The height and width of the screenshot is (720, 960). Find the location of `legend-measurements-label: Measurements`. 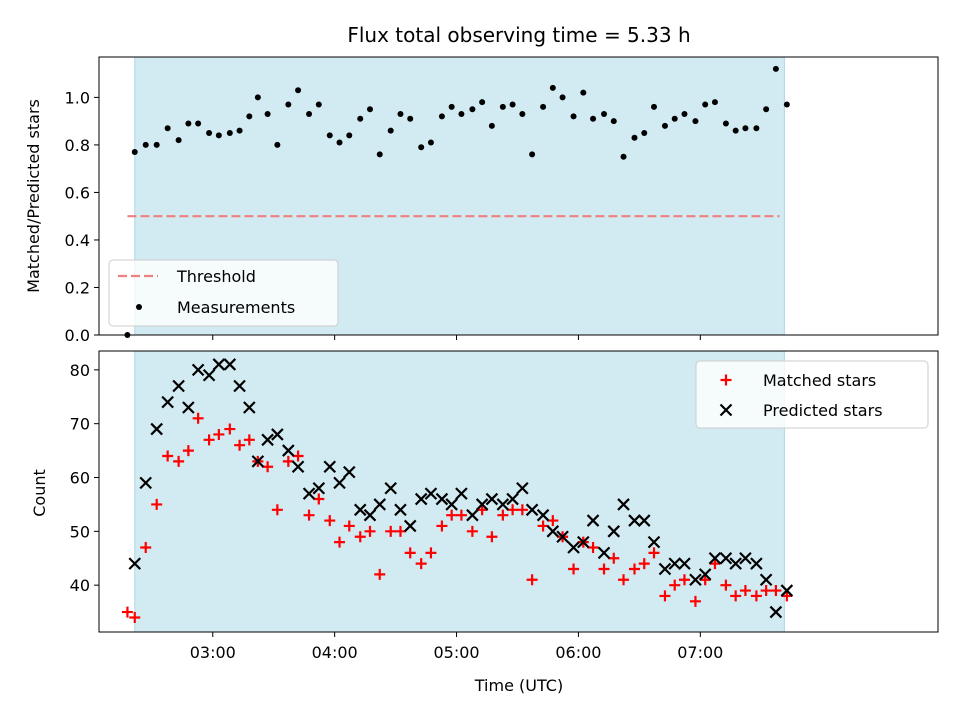

legend-measurements-label: Measurements is located at coordinates (236, 307).